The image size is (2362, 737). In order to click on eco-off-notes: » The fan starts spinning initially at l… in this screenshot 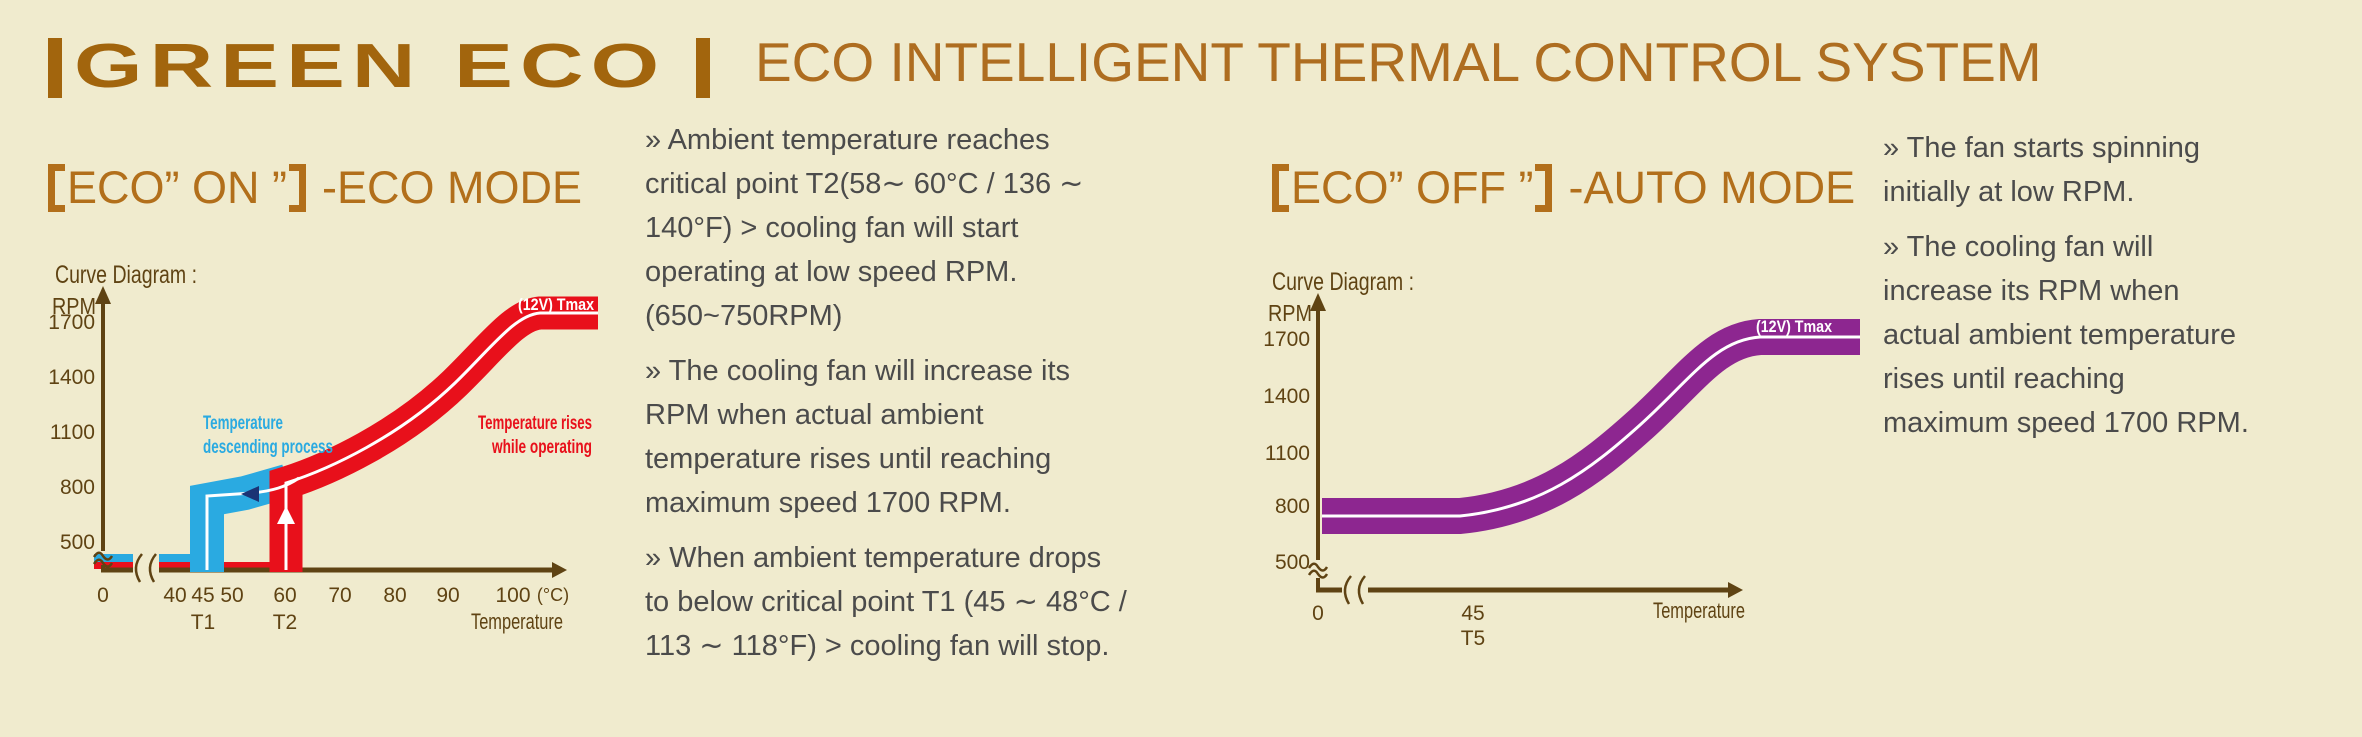, I will do `click(2118, 291)`.